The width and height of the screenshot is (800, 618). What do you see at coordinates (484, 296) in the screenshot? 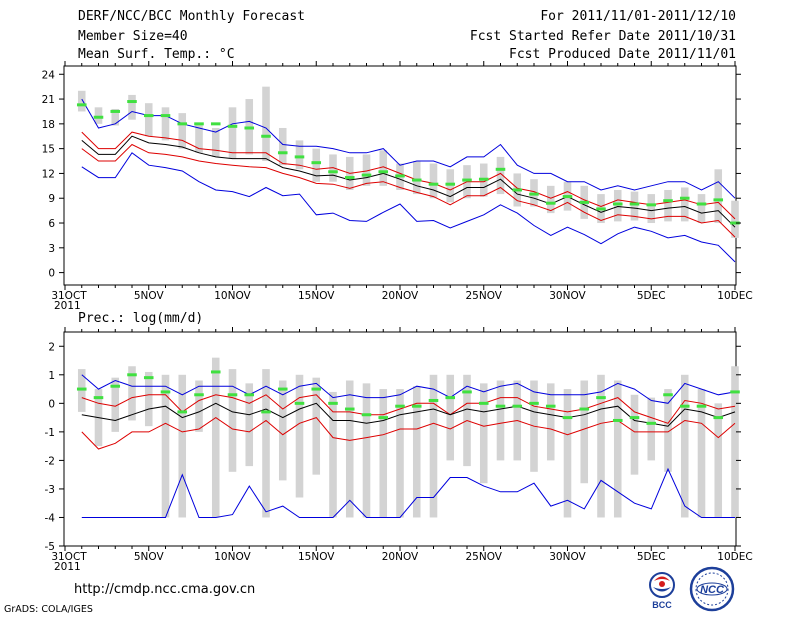
I see `temp-xtick-label: 25NOV` at bounding box center [484, 296].